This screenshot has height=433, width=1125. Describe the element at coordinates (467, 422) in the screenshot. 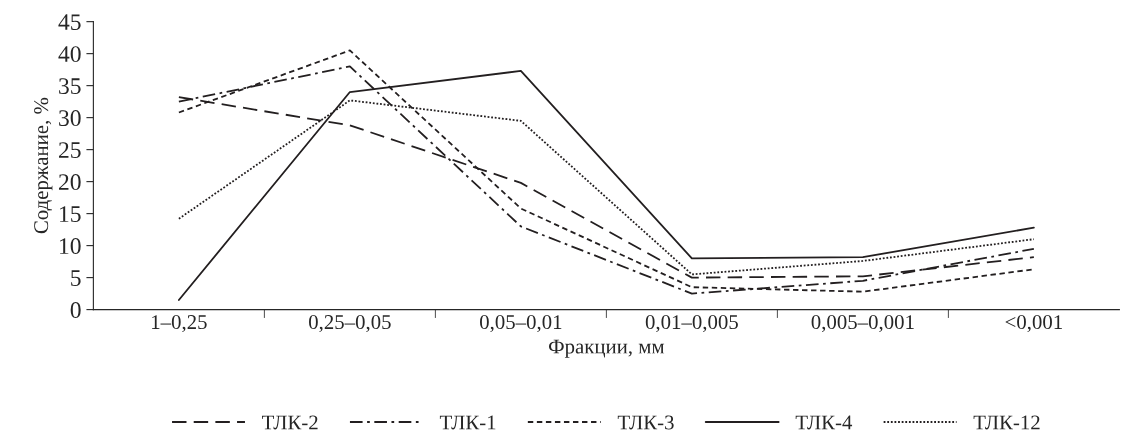

I see `legend-label: ТЛК-1` at that location.